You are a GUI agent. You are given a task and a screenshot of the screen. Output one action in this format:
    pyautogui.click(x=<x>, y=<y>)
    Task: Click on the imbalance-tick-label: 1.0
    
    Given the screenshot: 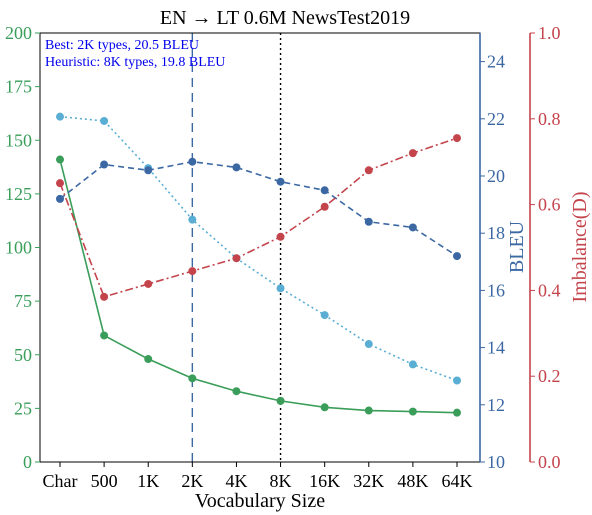 What is the action you would take?
    pyautogui.click(x=549, y=33)
    